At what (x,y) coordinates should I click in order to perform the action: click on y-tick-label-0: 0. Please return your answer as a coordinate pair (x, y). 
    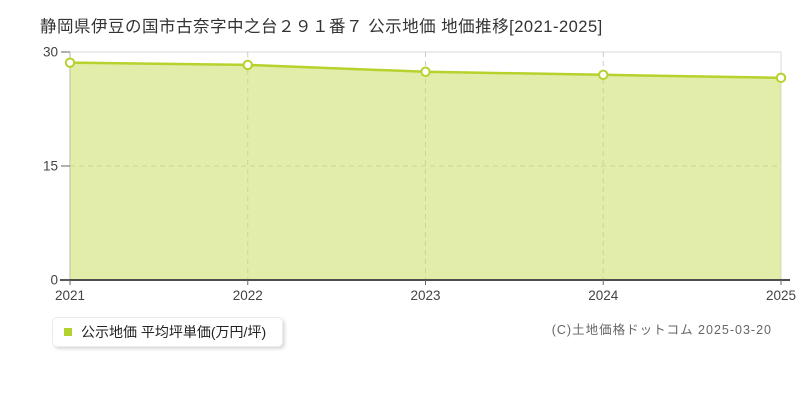
    Looking at the image, I should click on (54, 280).